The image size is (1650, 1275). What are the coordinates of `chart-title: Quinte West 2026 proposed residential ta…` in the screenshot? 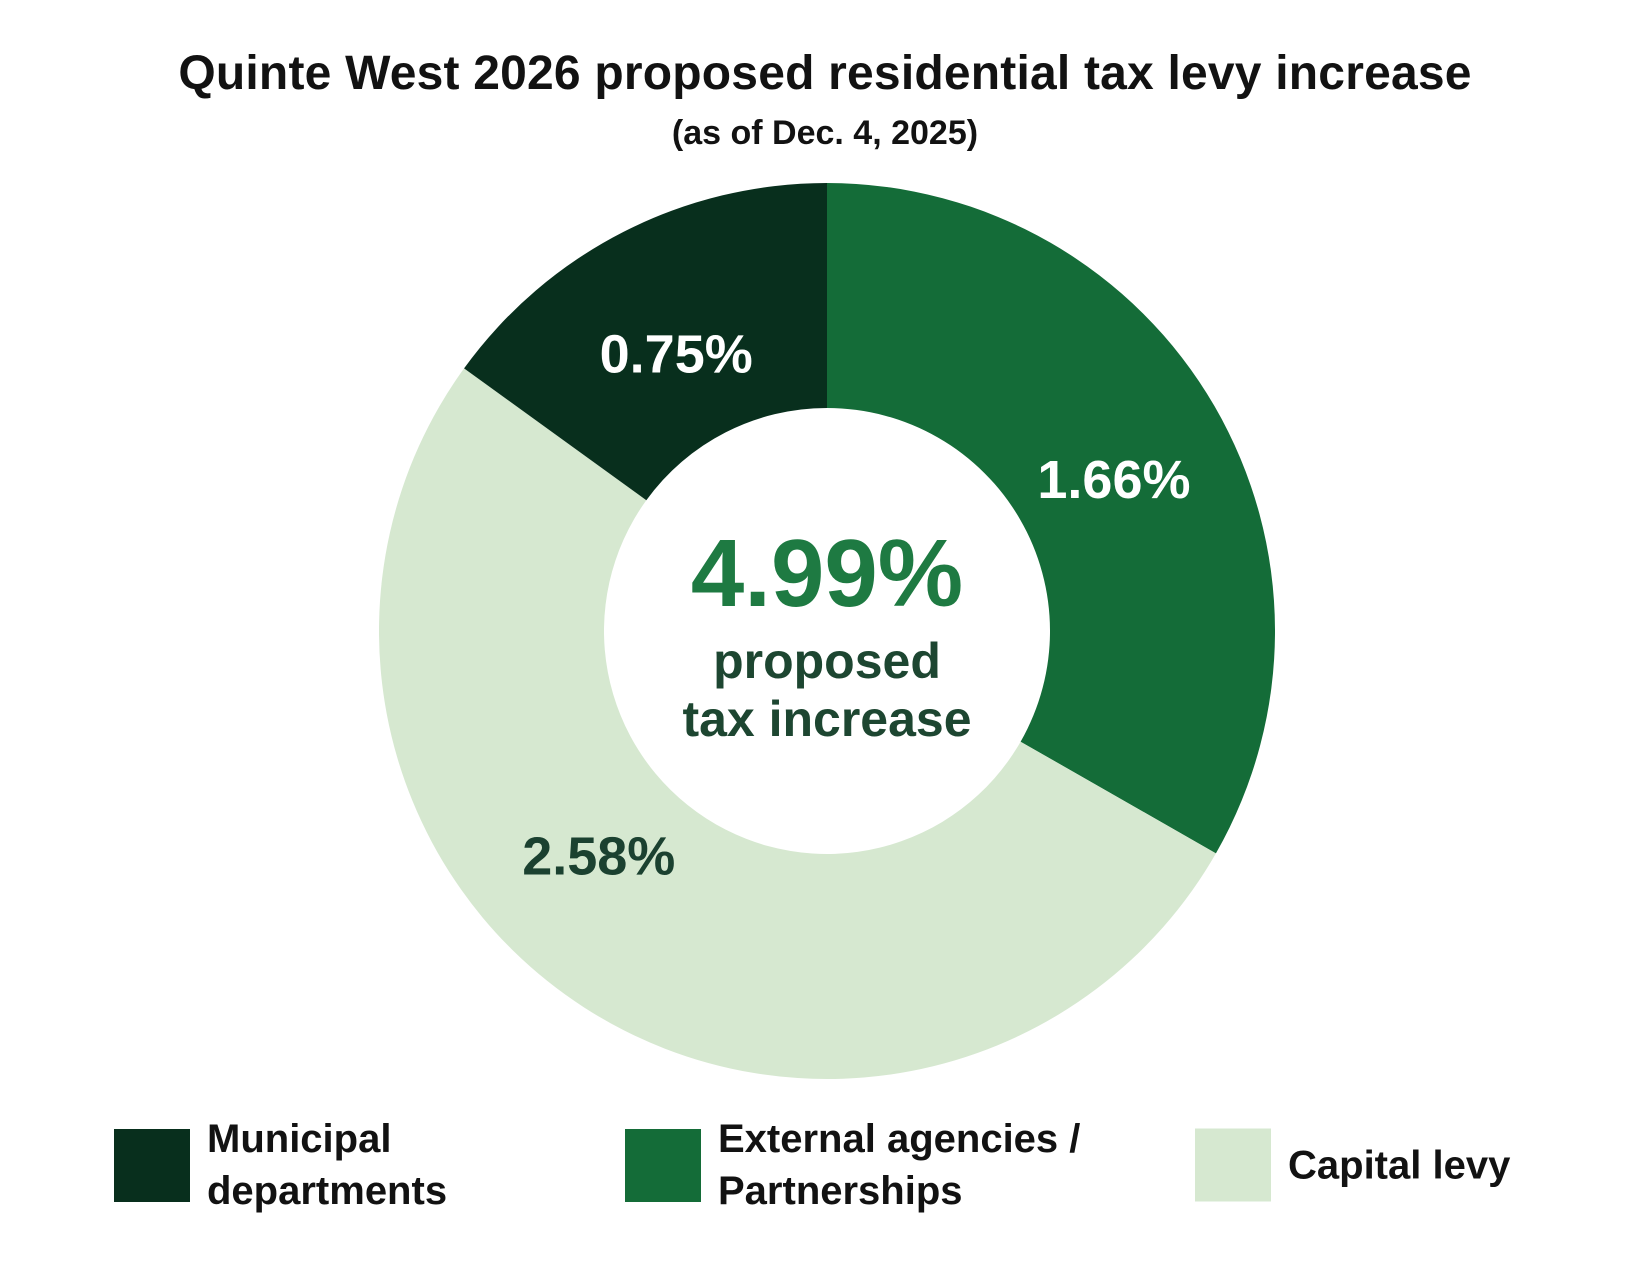 It's located at (825, 73).